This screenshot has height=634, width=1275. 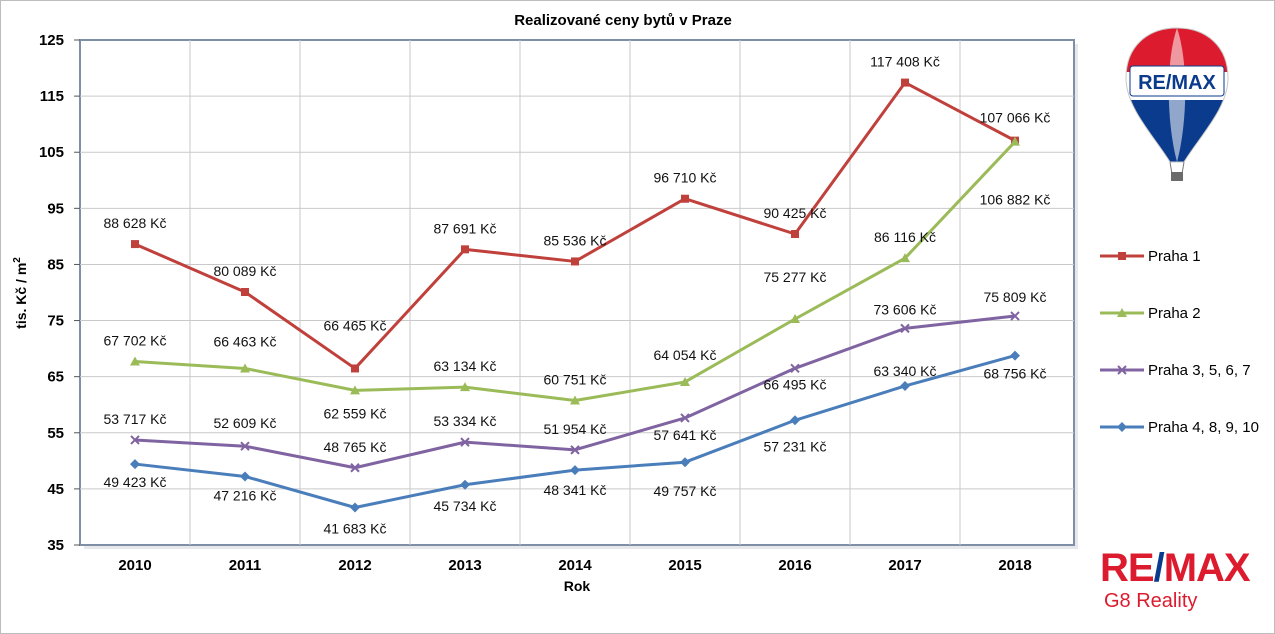 I want to click on data-label: 53 334 Kč, so click(x=464, y=421).